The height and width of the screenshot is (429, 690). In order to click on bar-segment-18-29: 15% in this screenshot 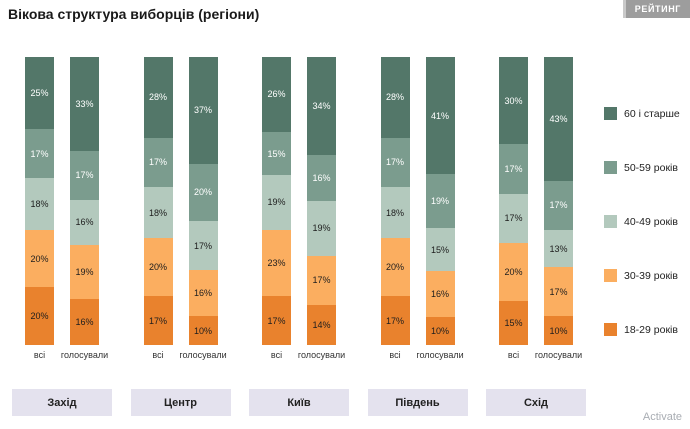, I will do `click(513, 323)`.